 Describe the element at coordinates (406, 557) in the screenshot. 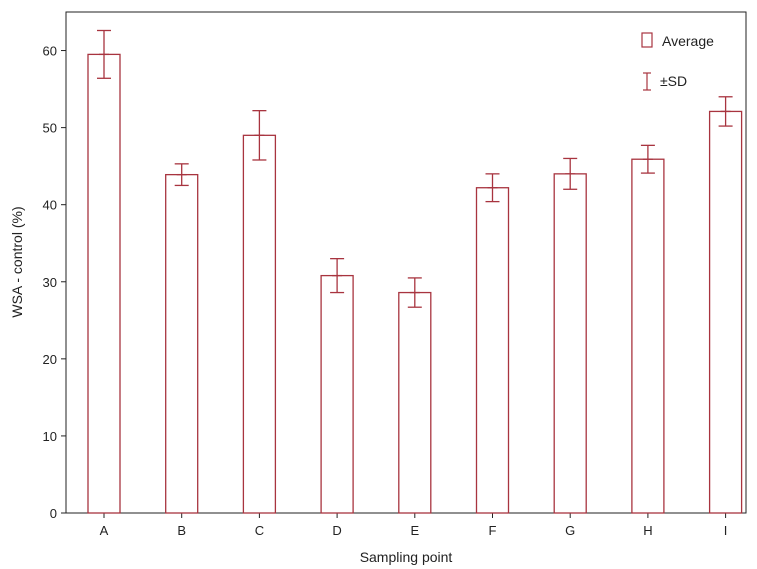

I see `x-axis-title: Sampling point` at that location.